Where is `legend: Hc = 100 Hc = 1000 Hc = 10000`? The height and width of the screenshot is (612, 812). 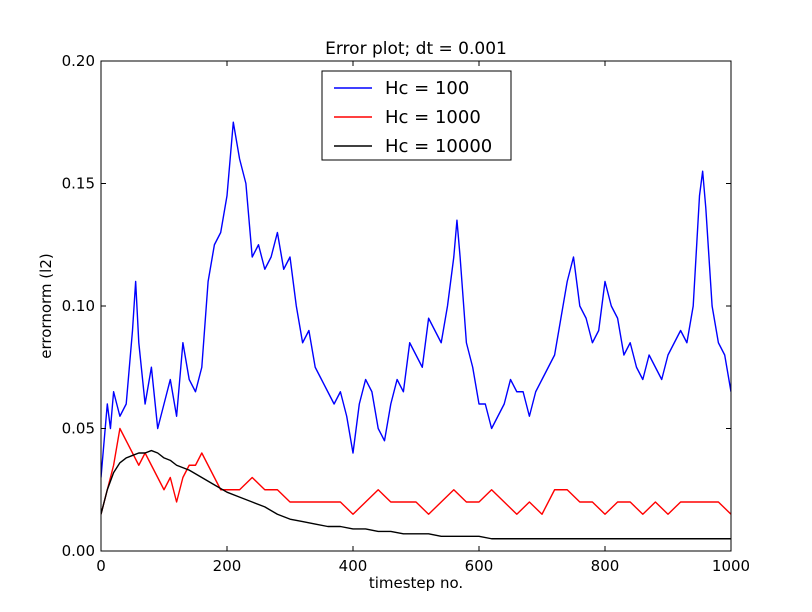 legend: Hc = 100 Hc = 1000 Hc = 10000 is located at coordinates (416, 115).